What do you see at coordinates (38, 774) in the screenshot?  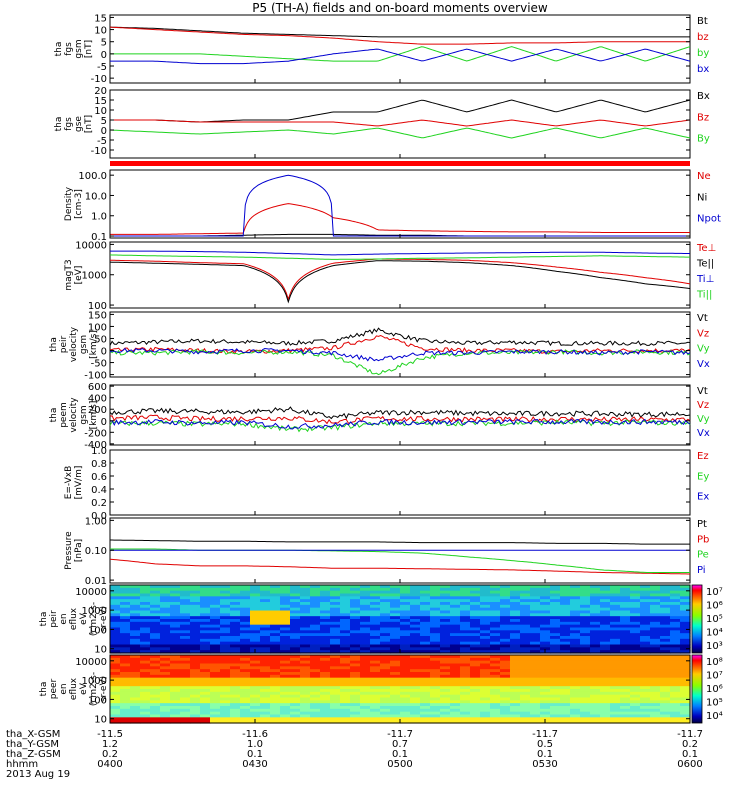 I see `x-row-label: 2013 Aug 19` at bounding box center [38, 774].